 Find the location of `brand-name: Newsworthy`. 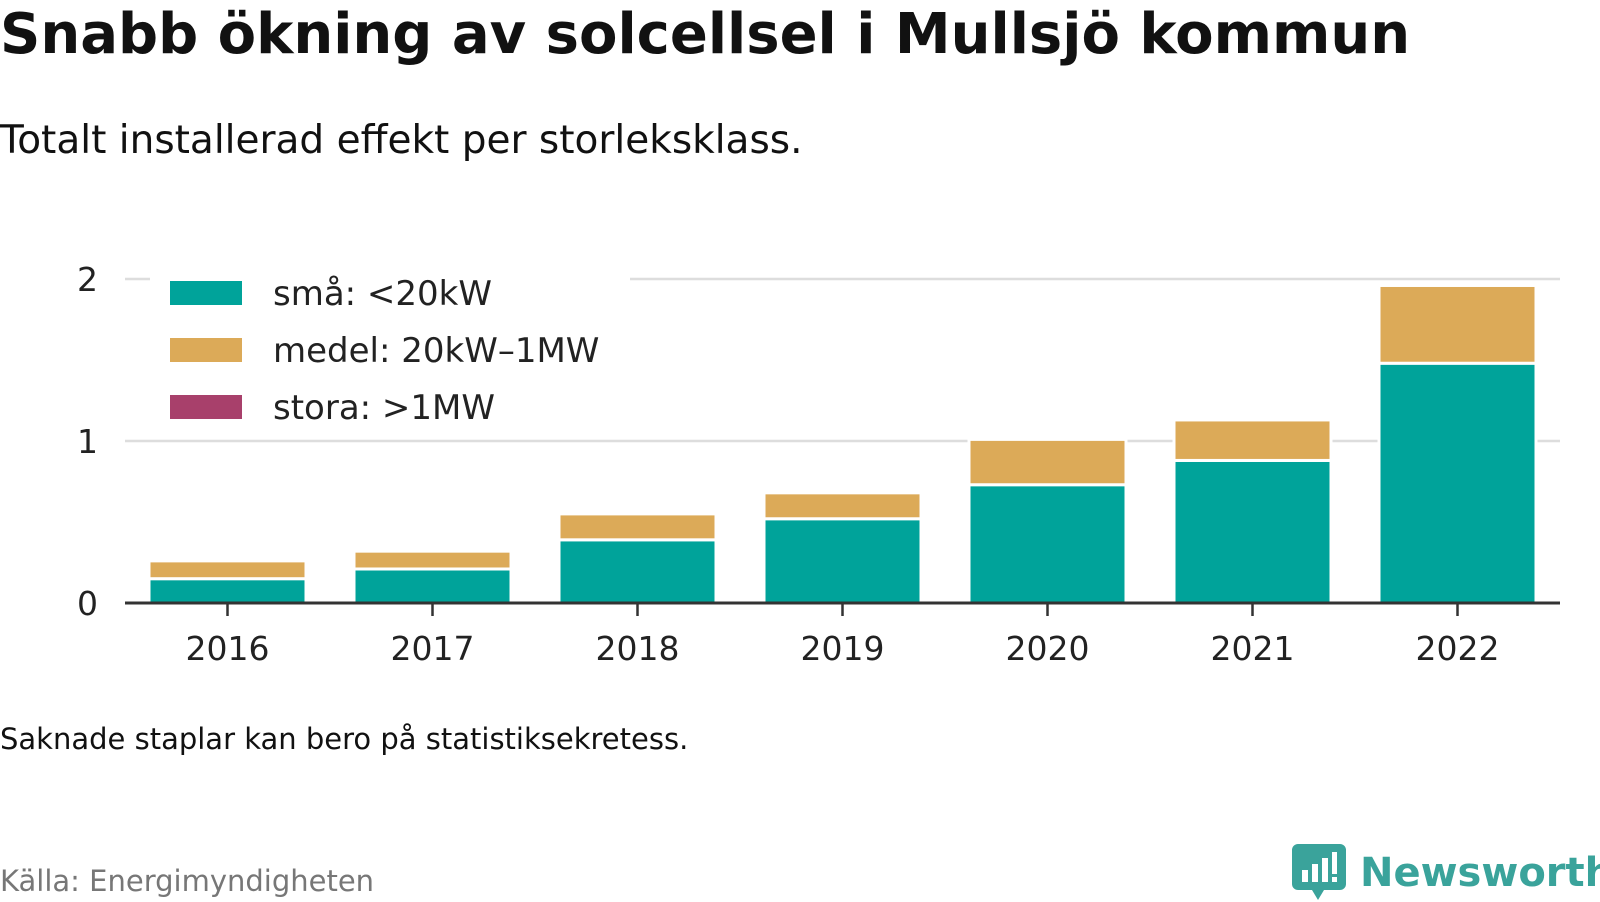

brand-name: Newsworthy is located at coordinates (1480, 873).